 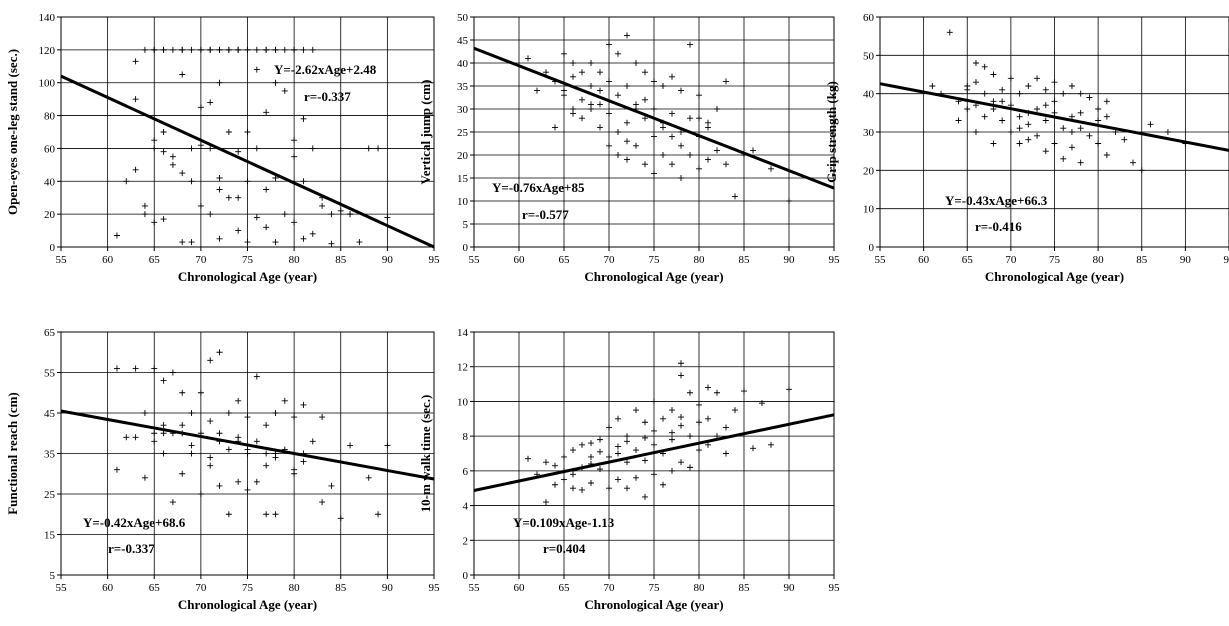 I want to click on y-tick-label: 50, so click(x=463, y=18).